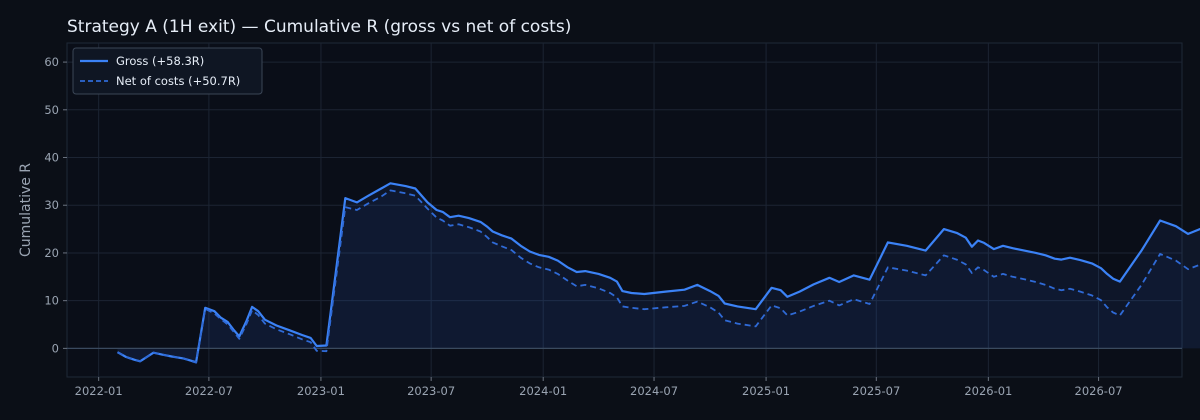 The height and width of the screenshot is (420, 1200). Describe the element at coordinates (51, 253) in the screenshot. I see `y-tick-label: 20` at that location.